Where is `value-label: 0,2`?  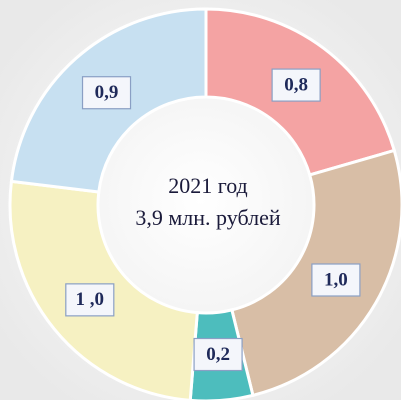
value-label: 0,2 is located at coordinates (218, 354).